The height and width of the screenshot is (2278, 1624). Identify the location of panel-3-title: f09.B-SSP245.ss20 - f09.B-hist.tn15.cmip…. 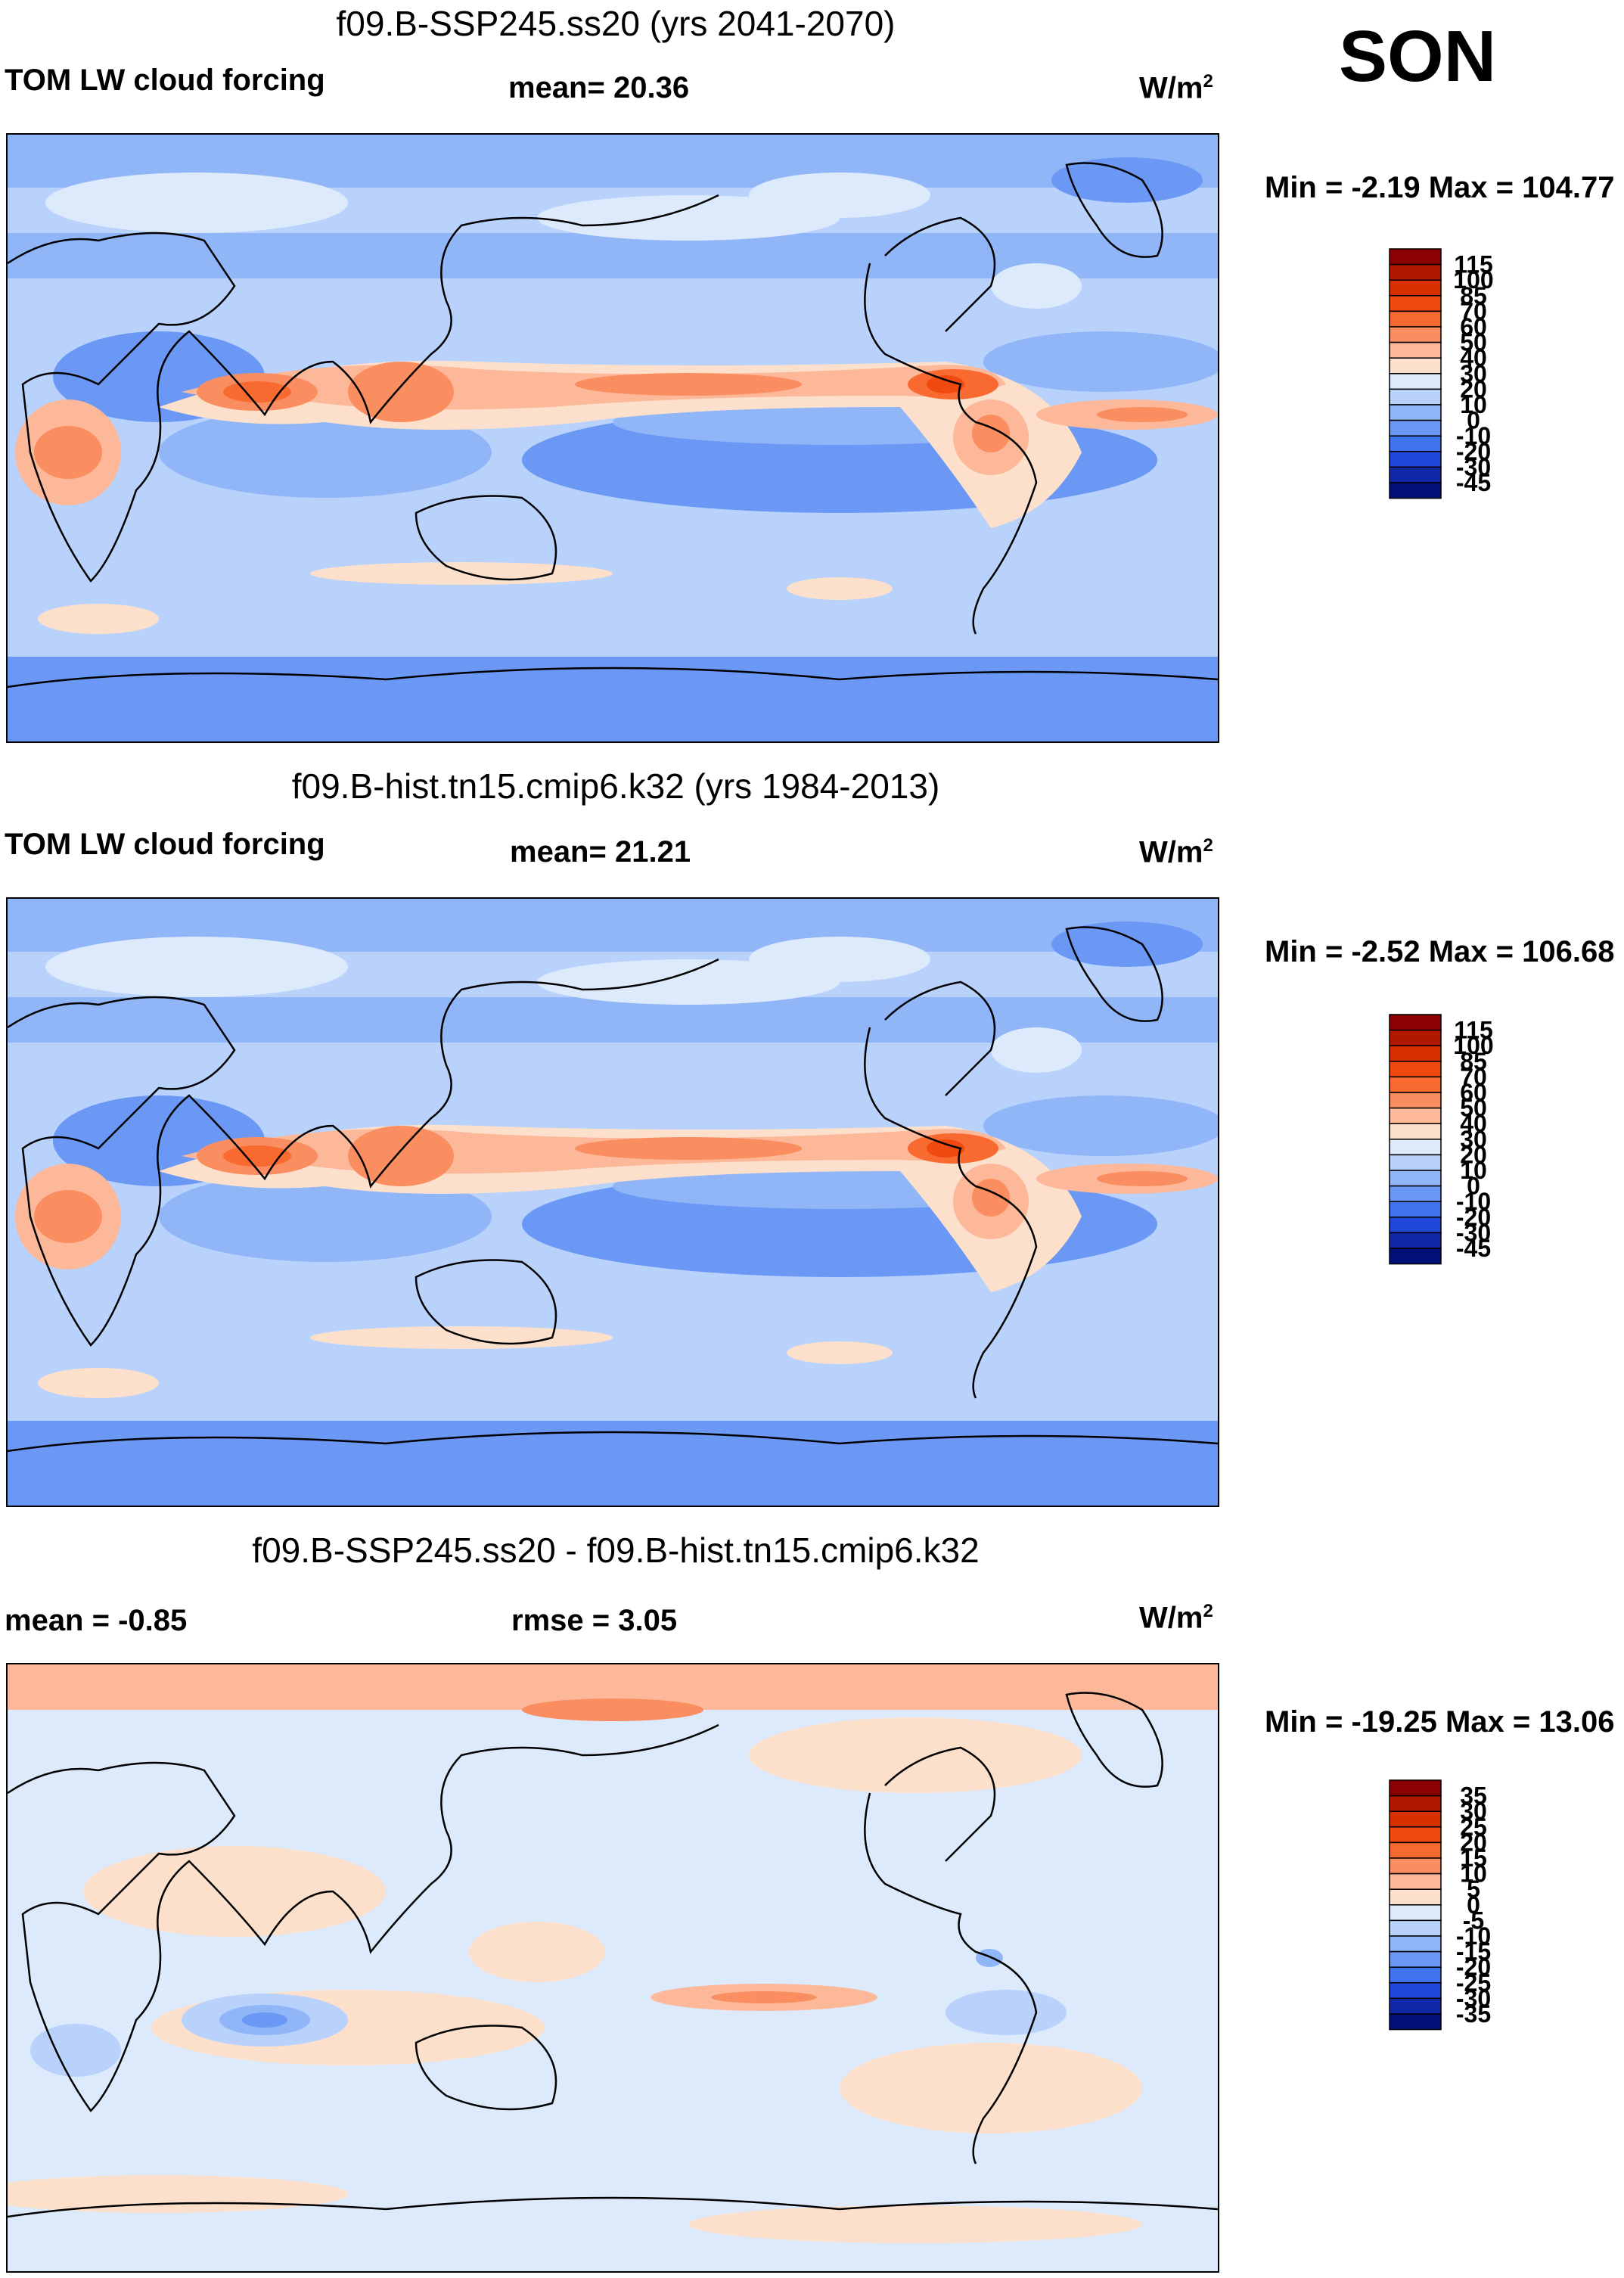
(616, 1550).